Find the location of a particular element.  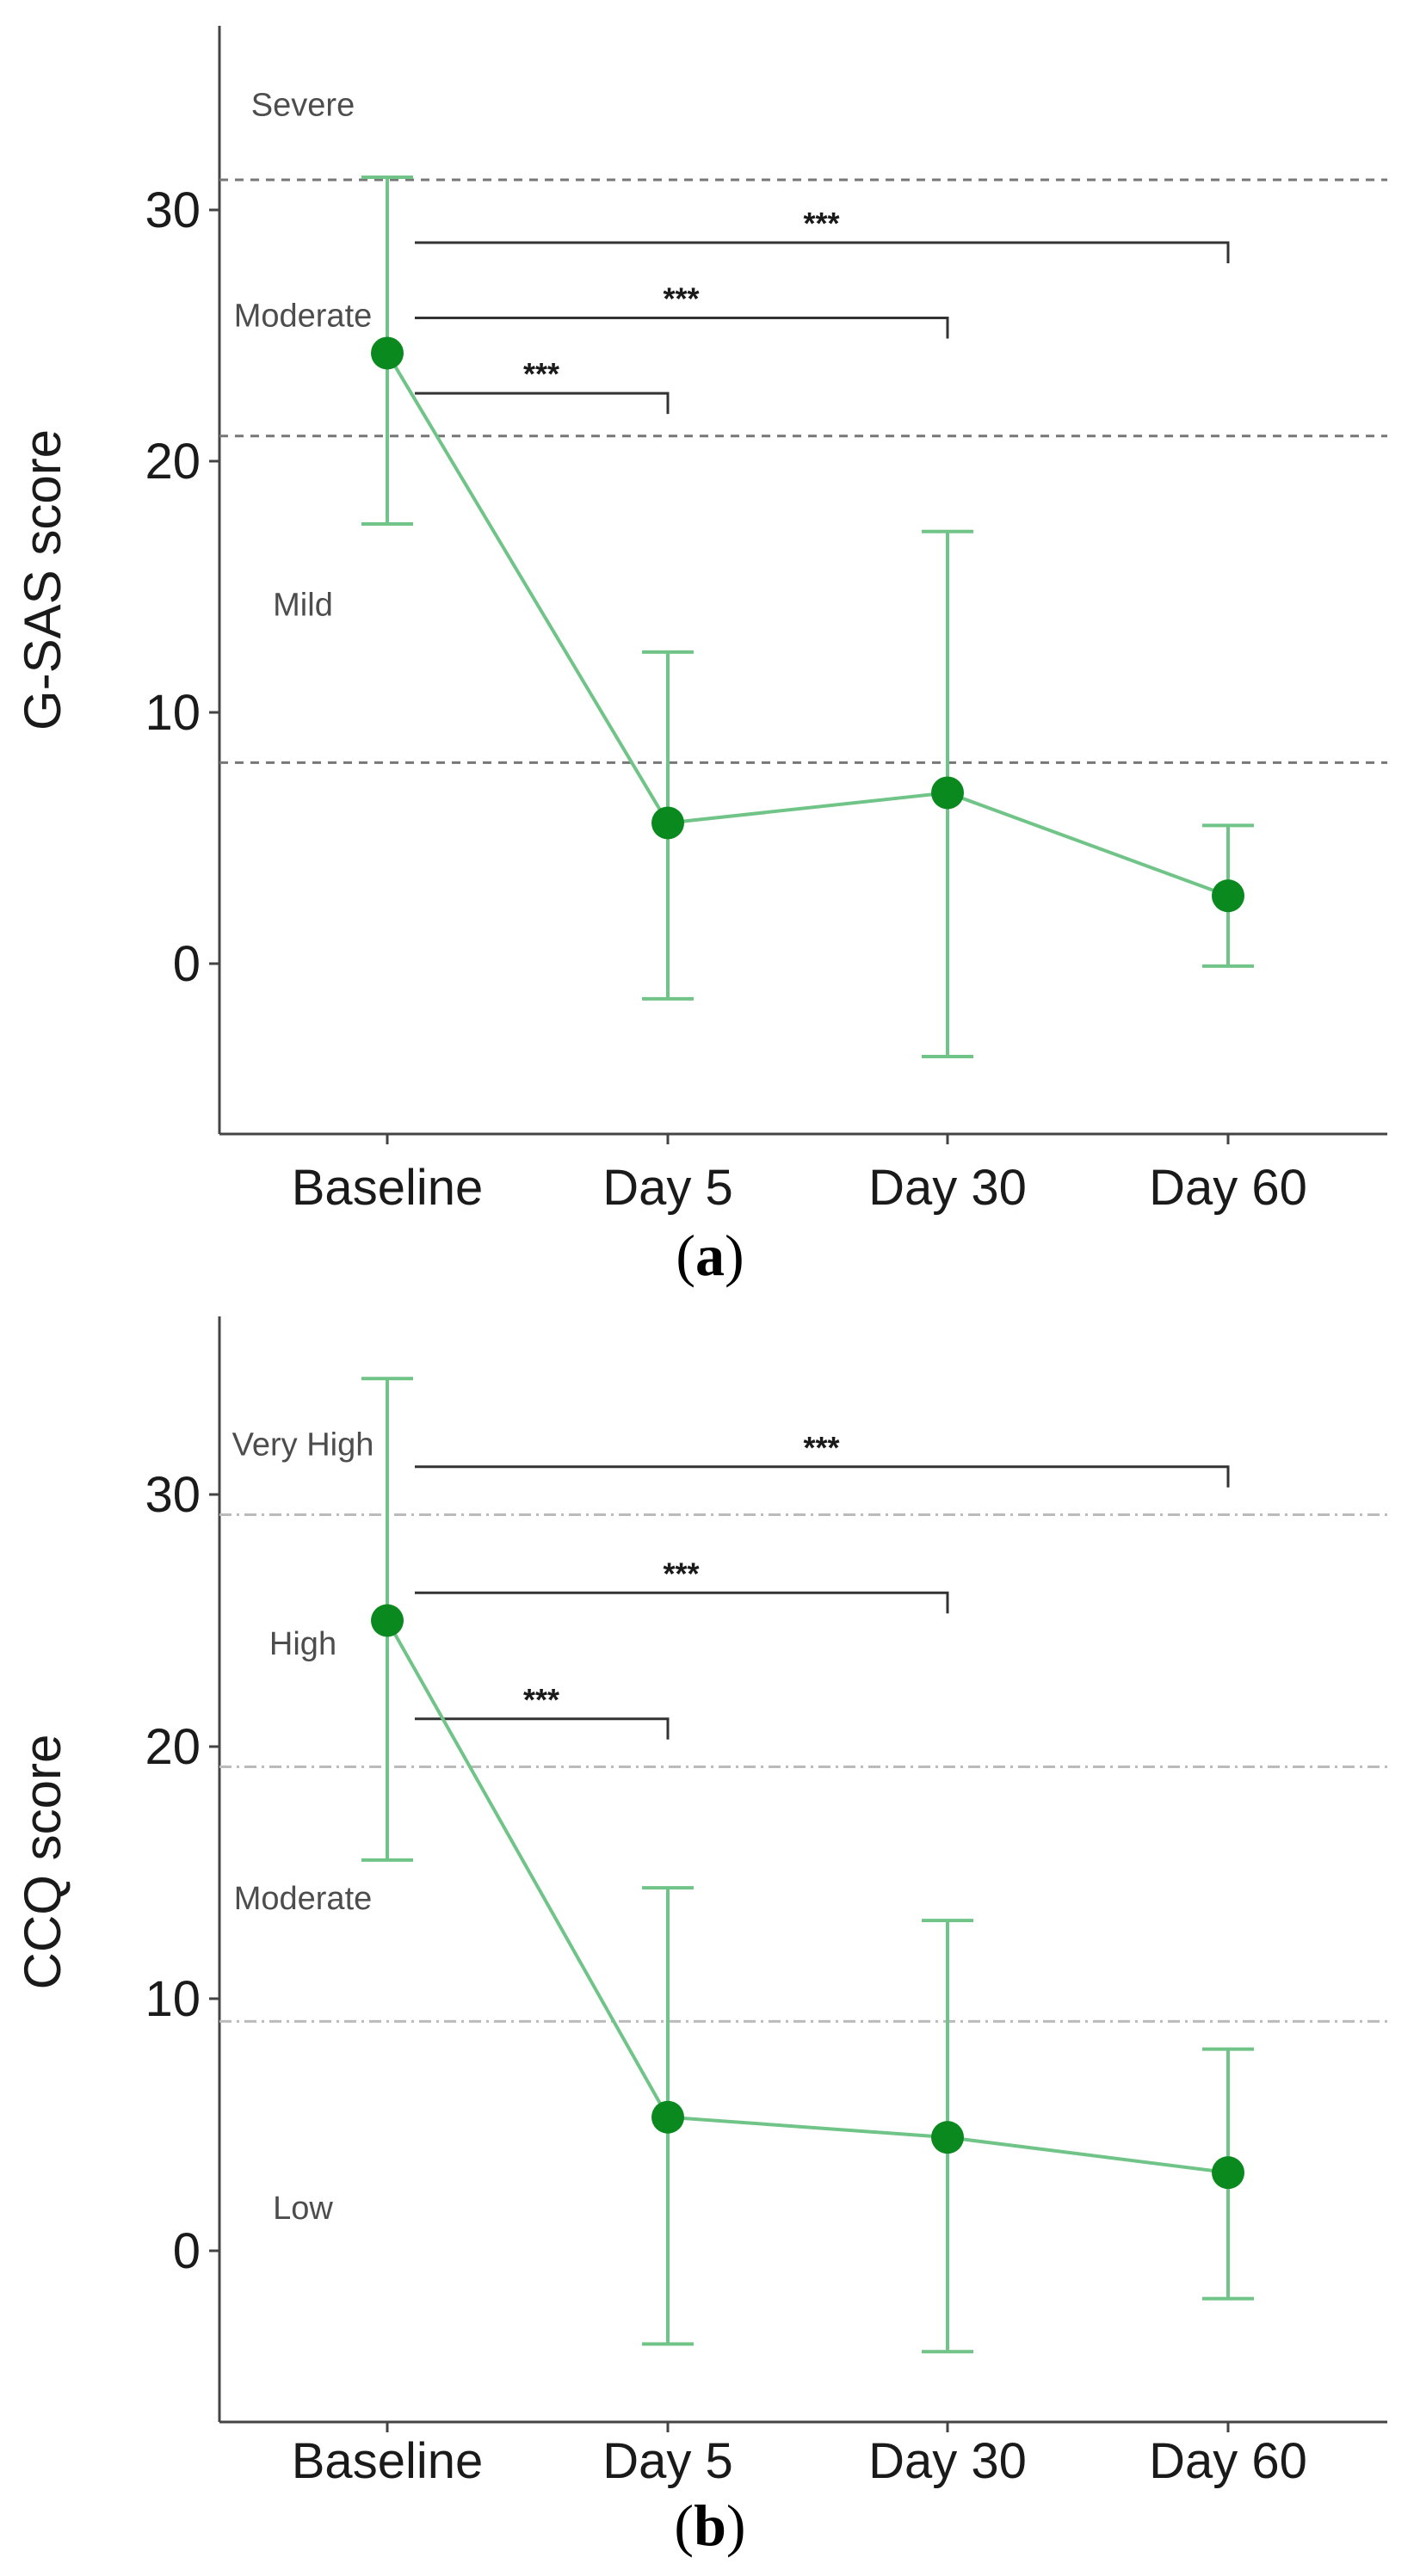

panel-b-caption: (b) is located at coordinates (709, 2526).